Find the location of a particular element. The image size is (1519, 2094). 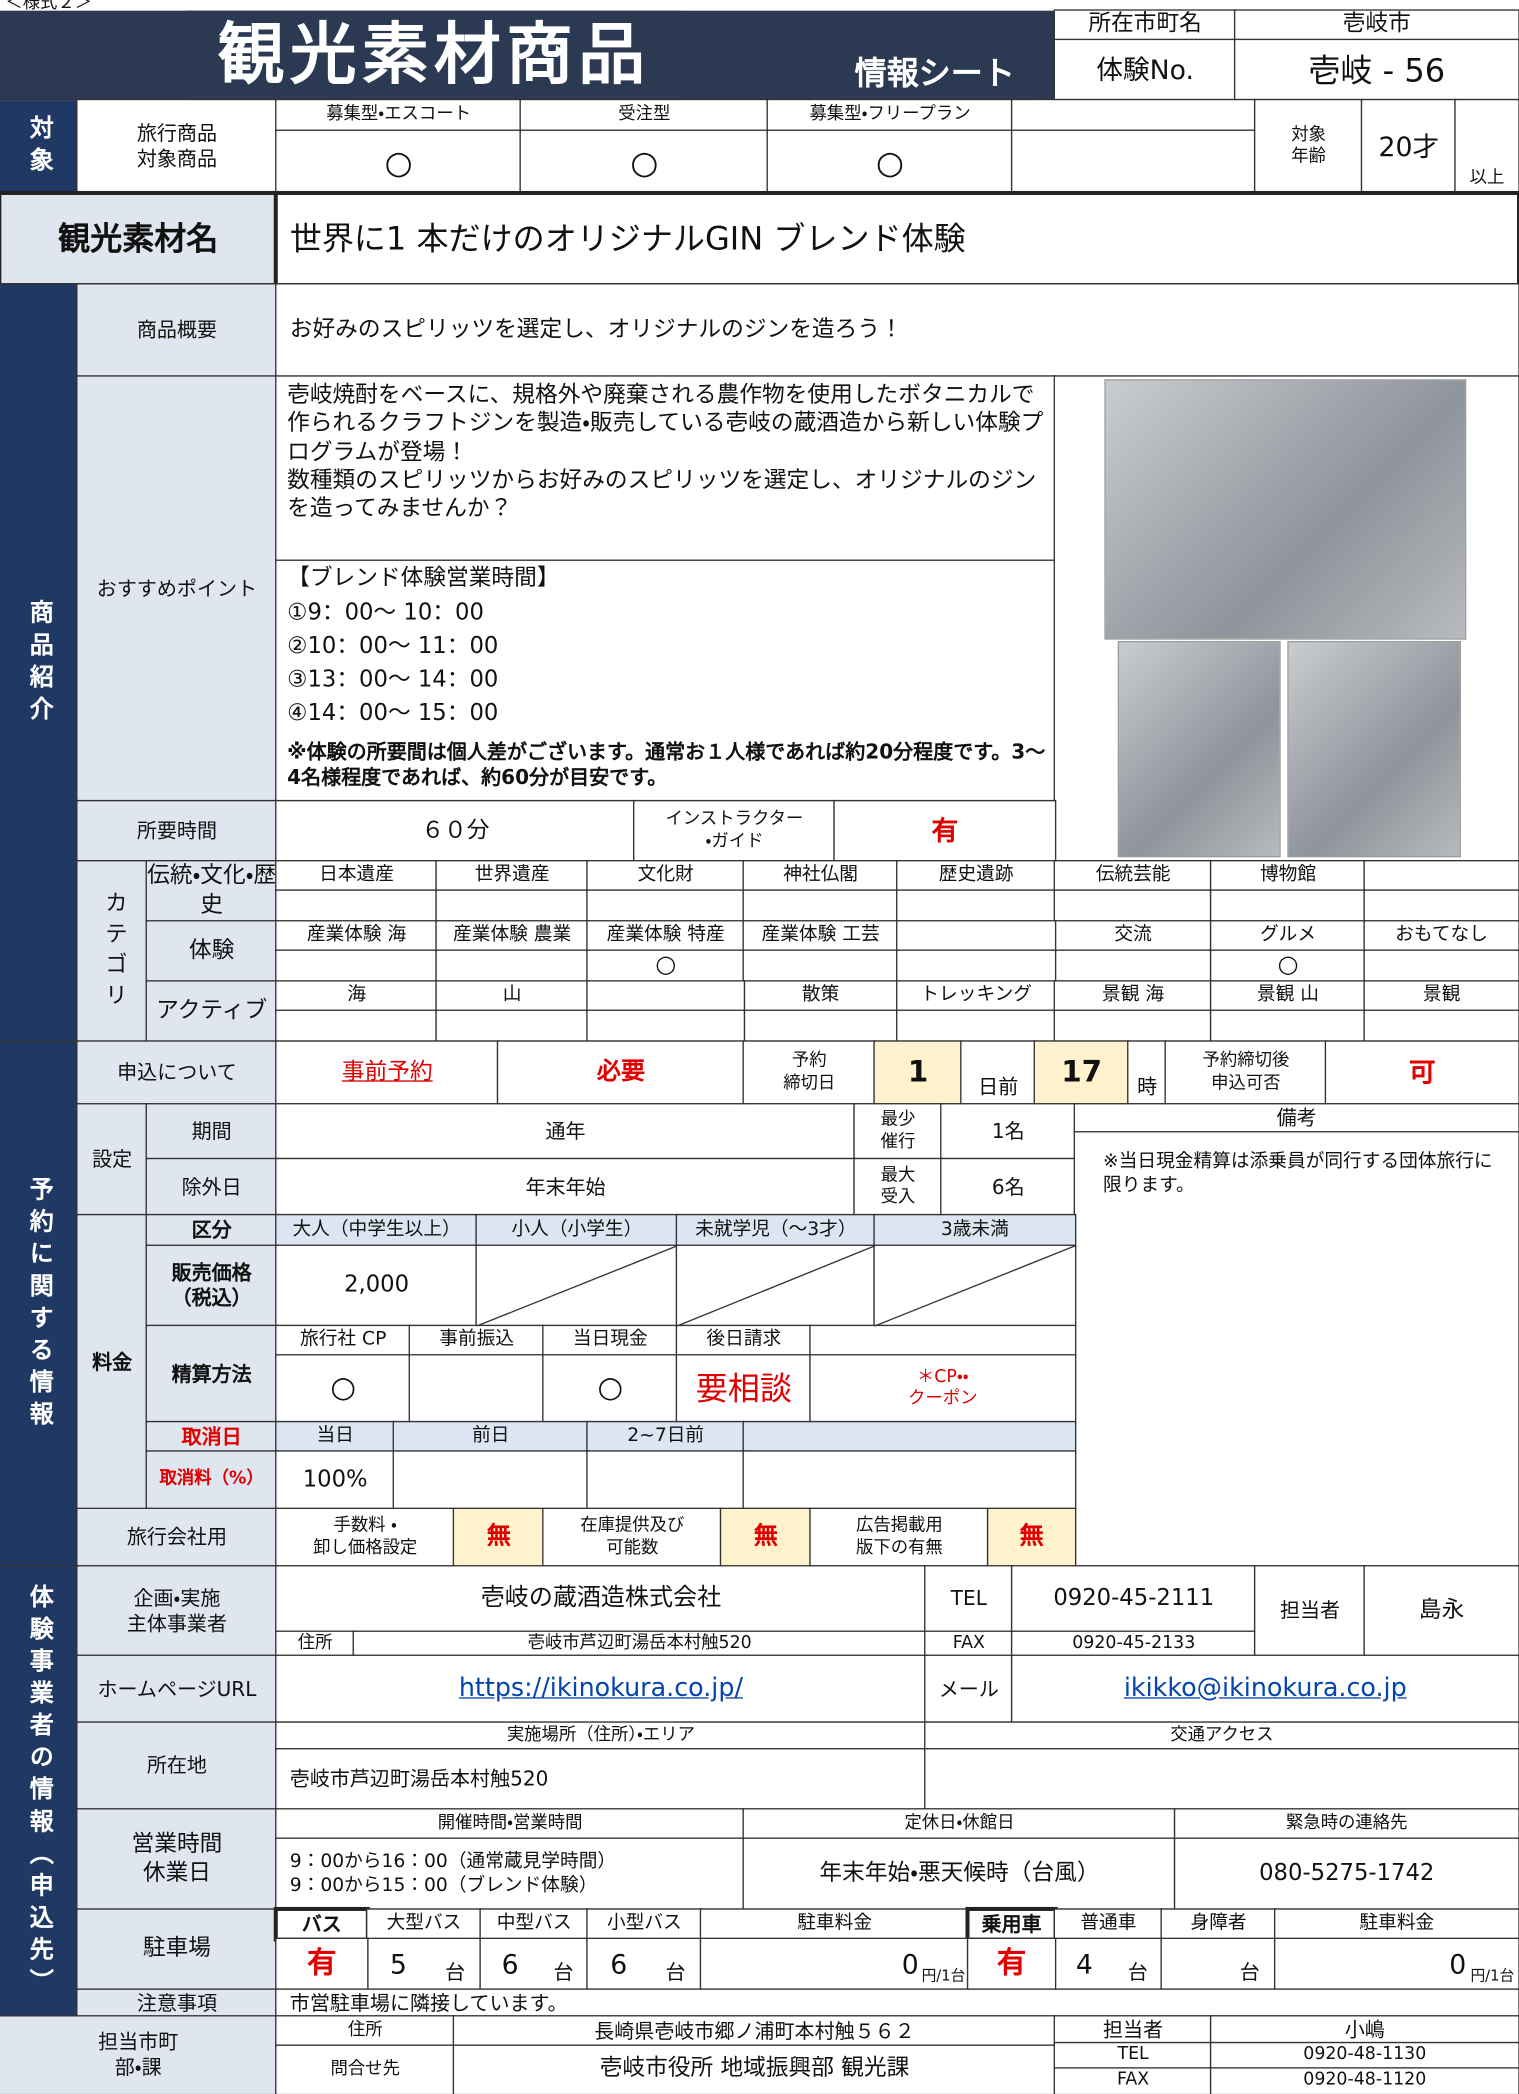

mail-label: メール is located at coordinates (968, 1689).